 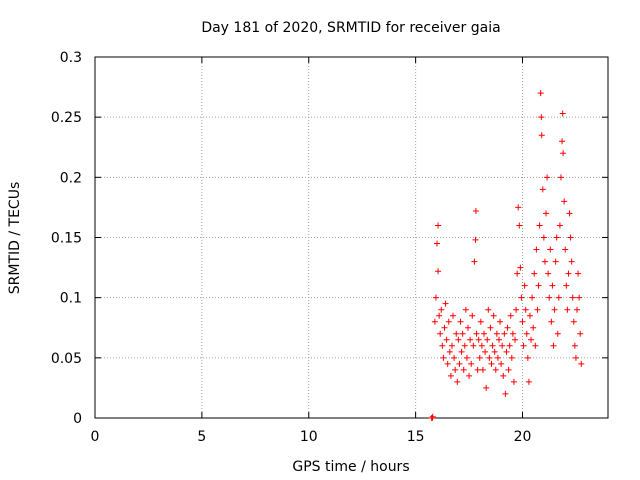 I want to click on x-tick-label: 0, so click(x=95, y=437).